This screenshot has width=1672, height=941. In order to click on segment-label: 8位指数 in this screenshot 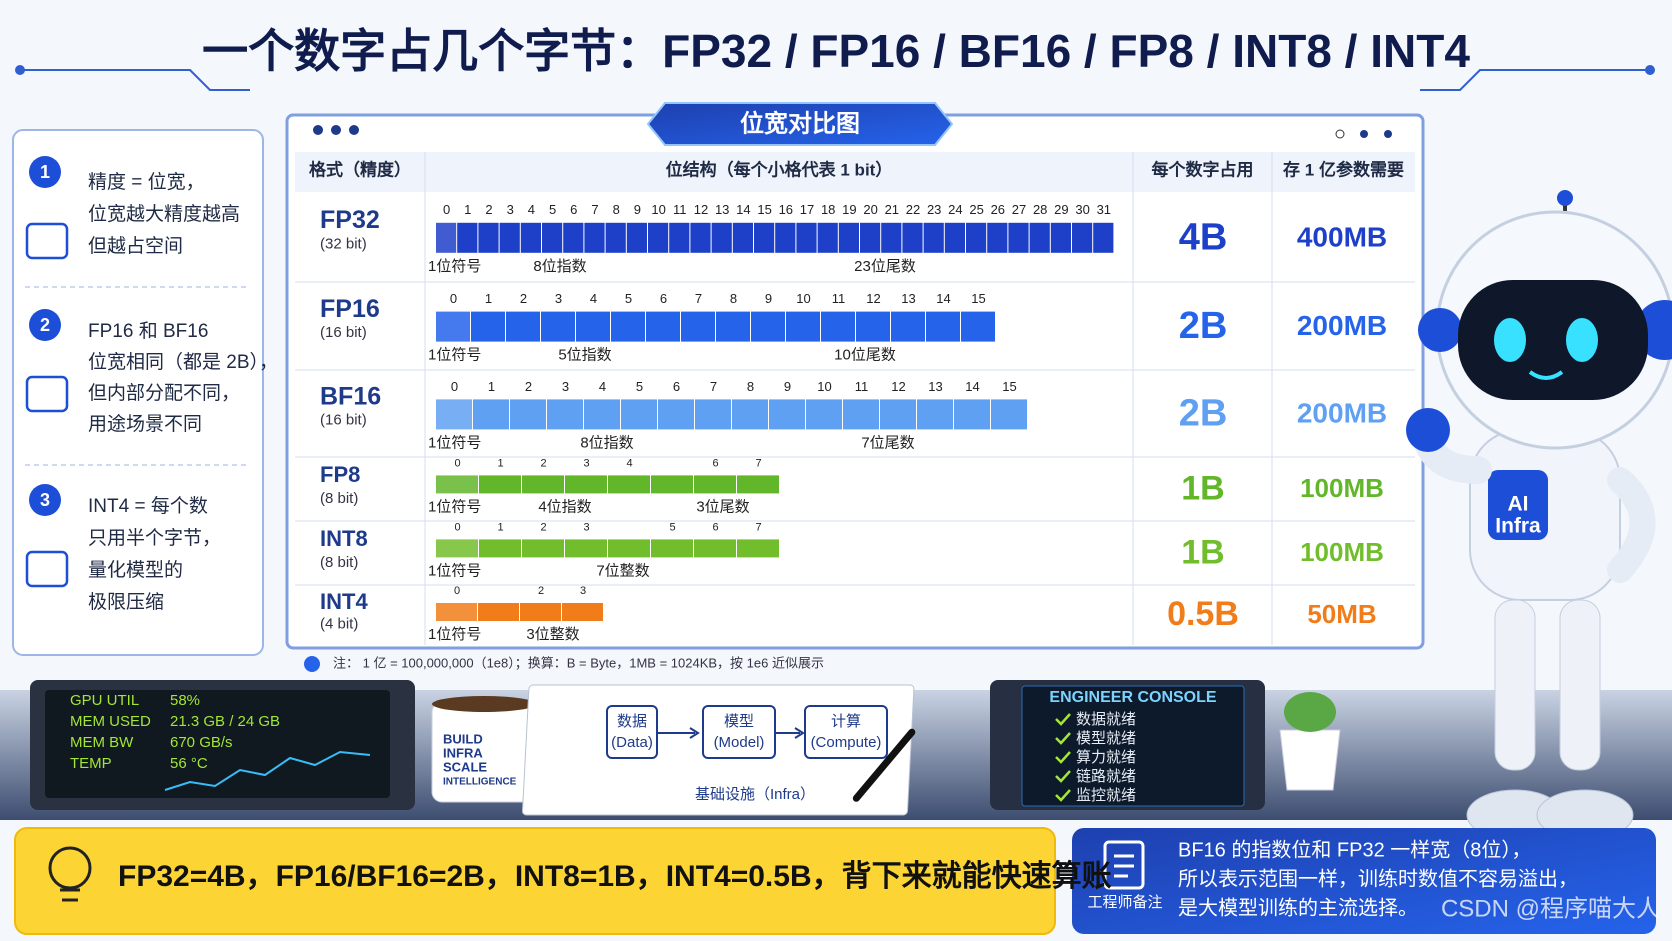, I will do `click(559, 266)`.